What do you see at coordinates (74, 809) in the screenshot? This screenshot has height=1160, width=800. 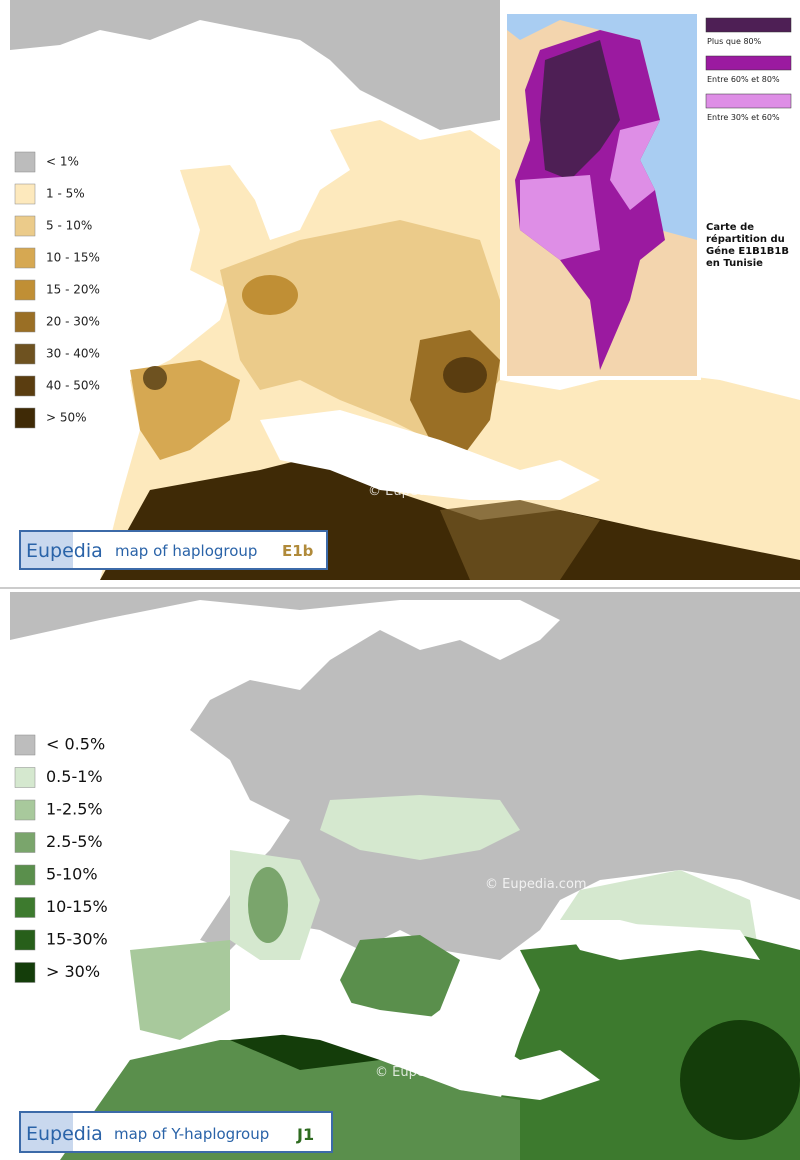 I see `legend-label: 1-2.5%` at bounding box center [74, 809].